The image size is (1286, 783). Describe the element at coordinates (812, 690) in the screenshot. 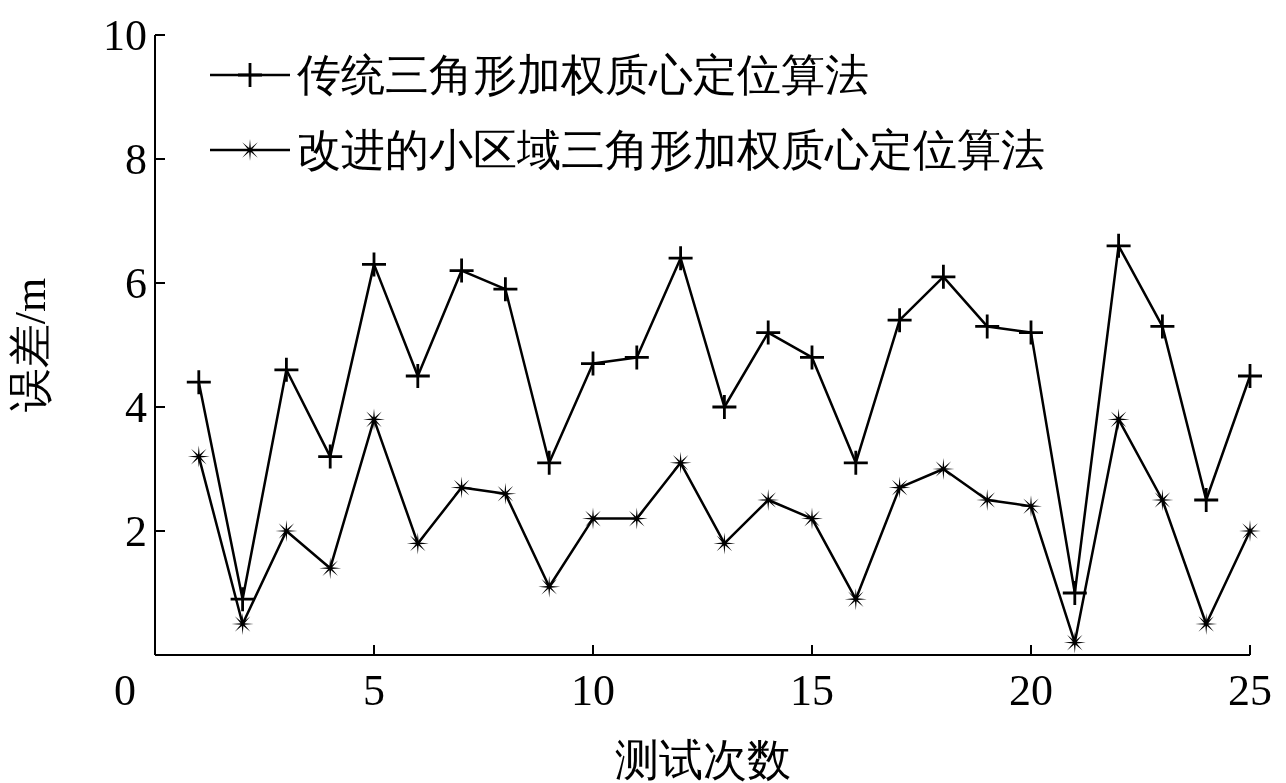

I see `x-tick-label: 15` at that location.